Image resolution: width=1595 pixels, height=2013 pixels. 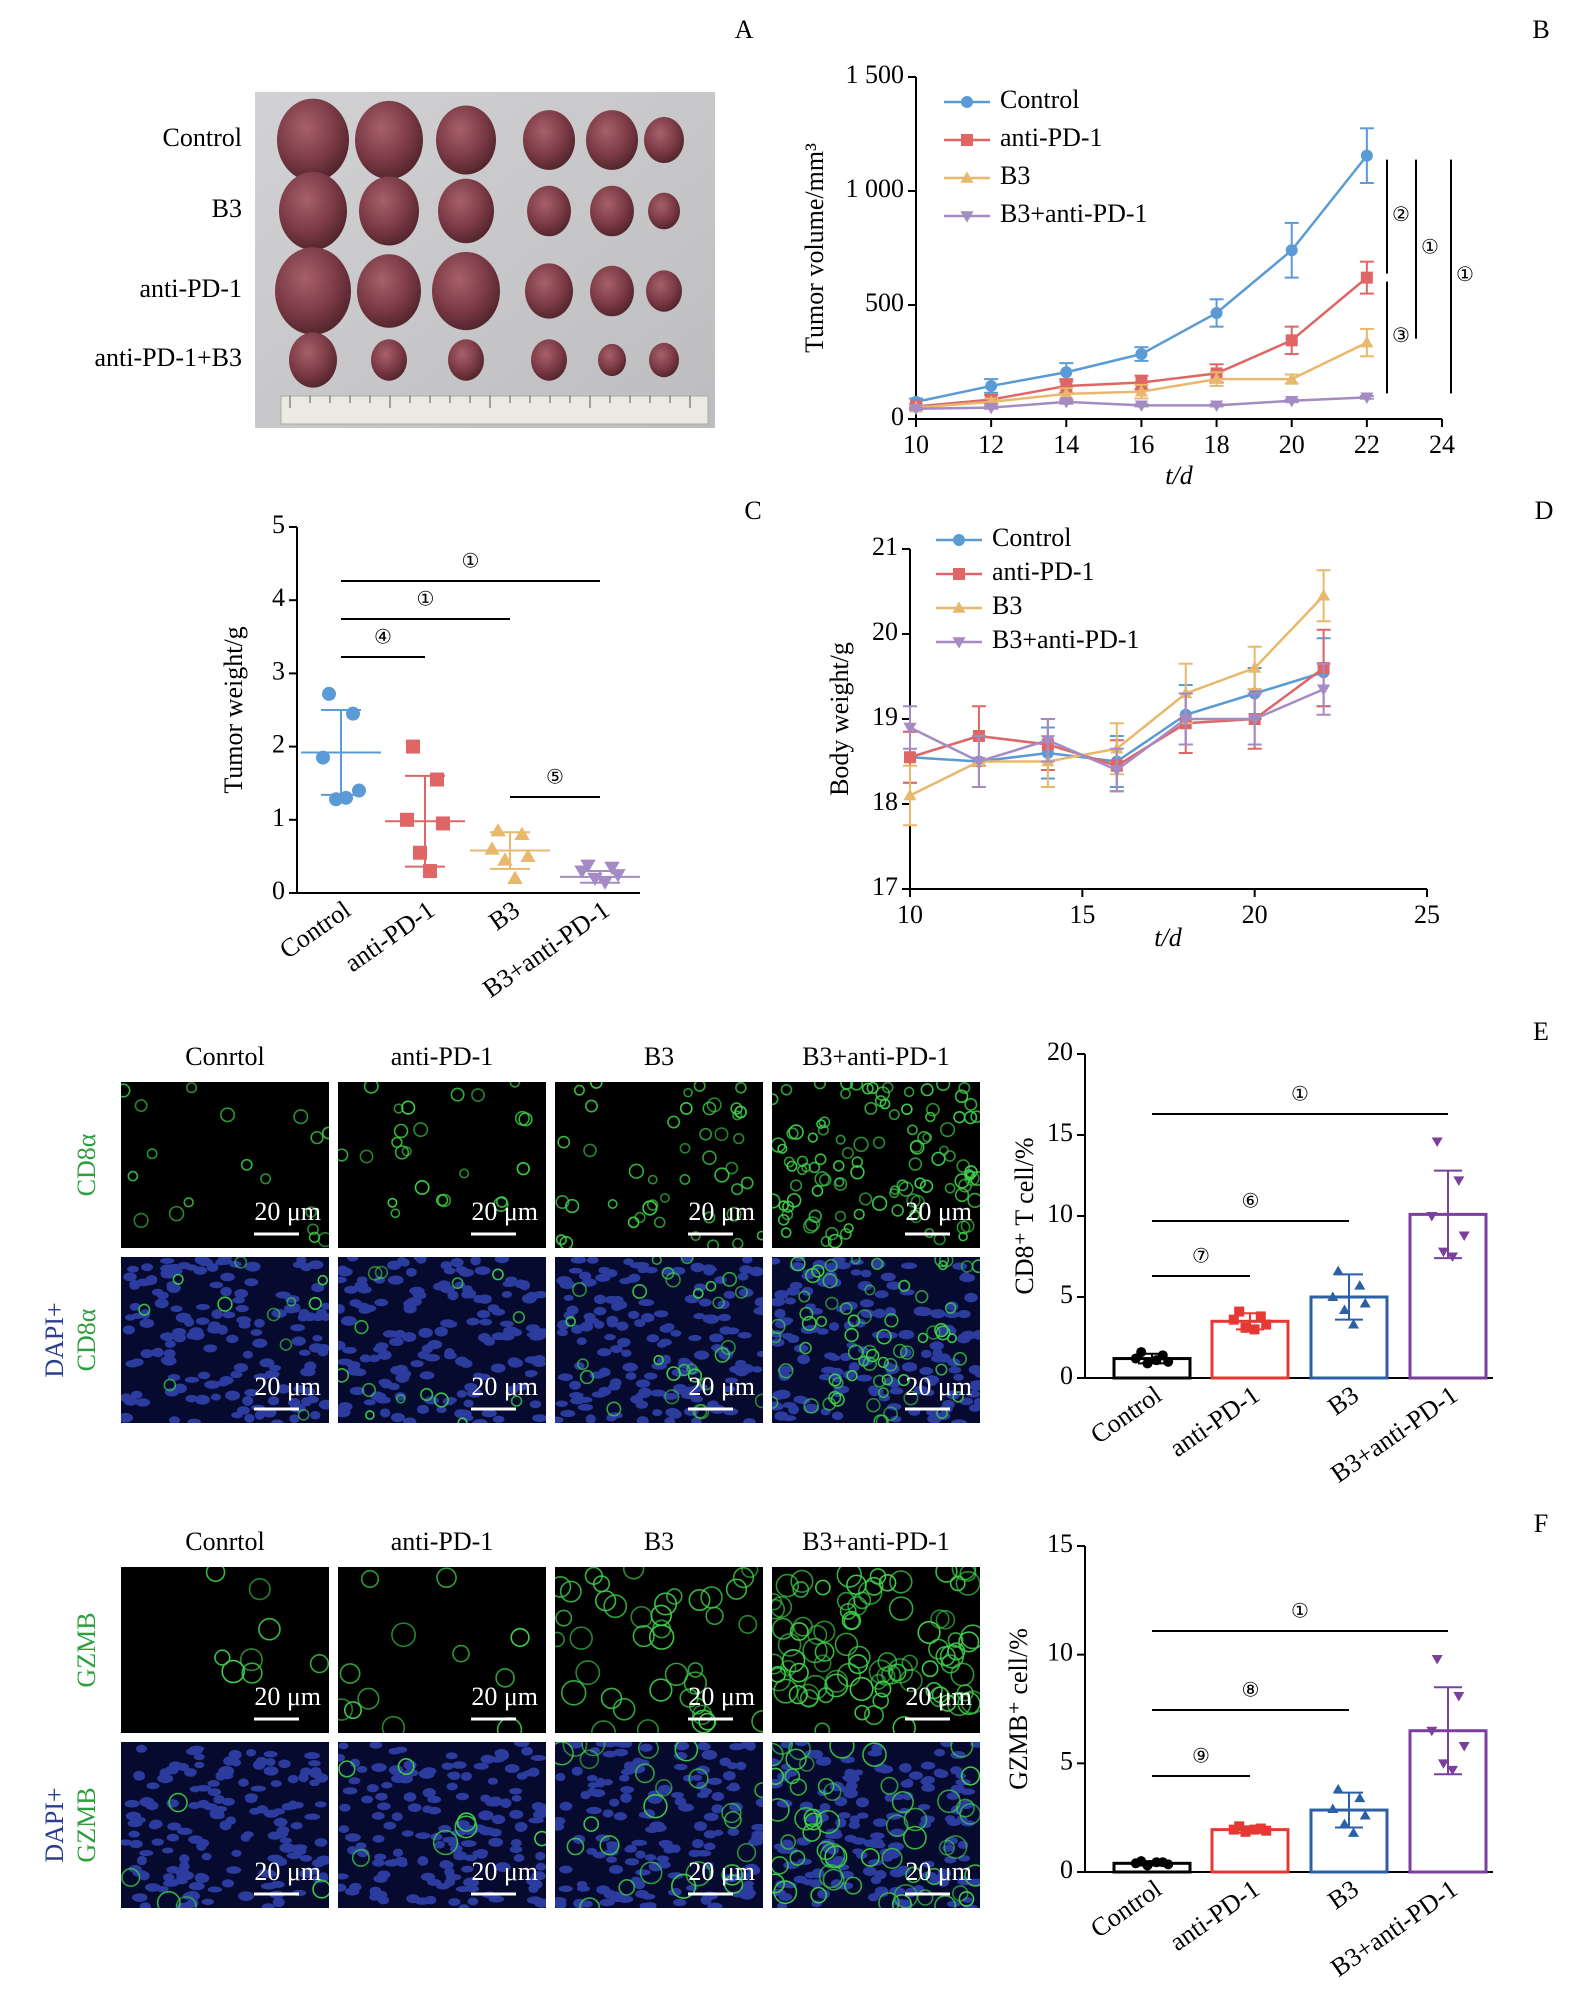 I want to click on legend-marker, so click(x=967, y=177).